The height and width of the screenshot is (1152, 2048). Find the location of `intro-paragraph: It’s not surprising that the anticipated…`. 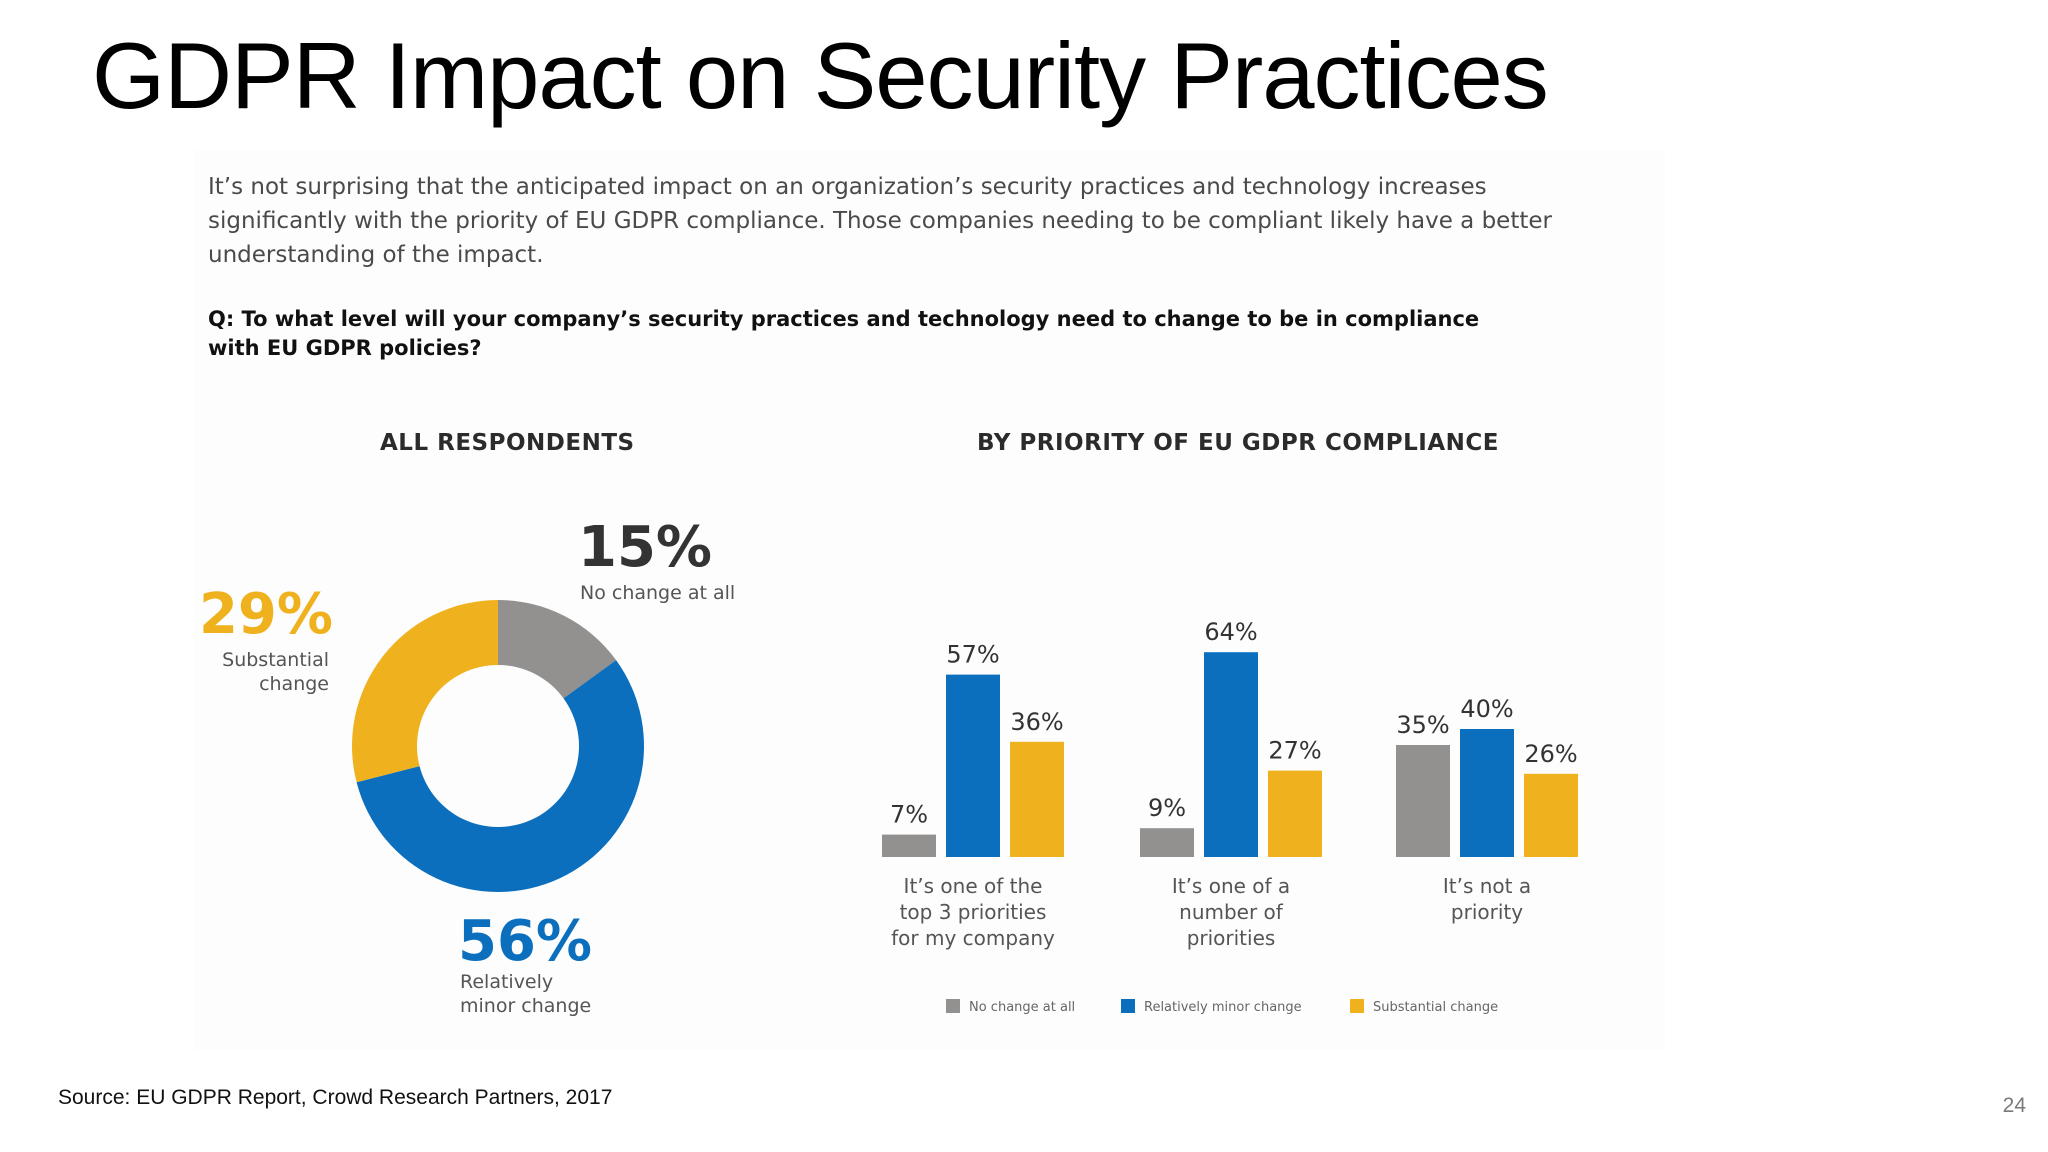

intro-paragraph: It’s not surprising that the anticipated… is located at coordinates (918, 221).